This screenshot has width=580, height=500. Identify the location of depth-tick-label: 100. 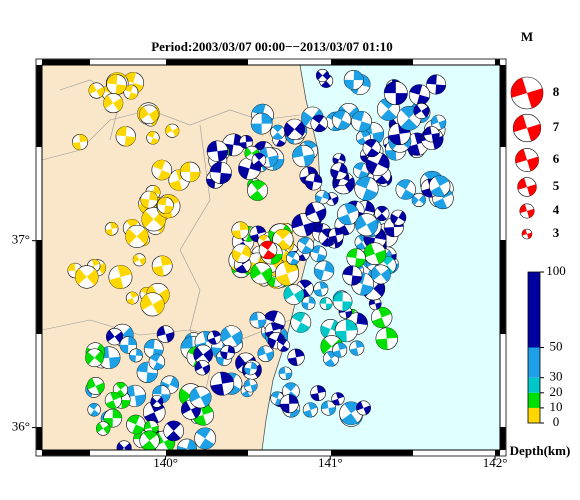
(556, 270).